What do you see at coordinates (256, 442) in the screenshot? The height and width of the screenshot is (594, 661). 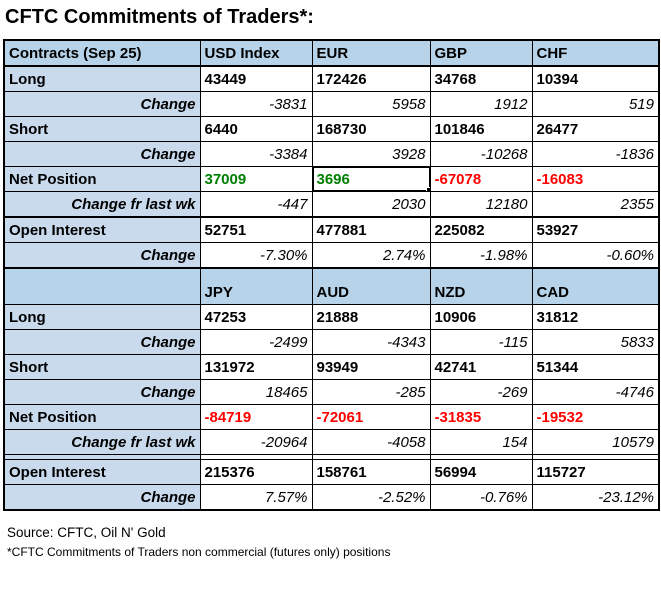 I see `cell-value: -20964` at bounding box center [256, 442].